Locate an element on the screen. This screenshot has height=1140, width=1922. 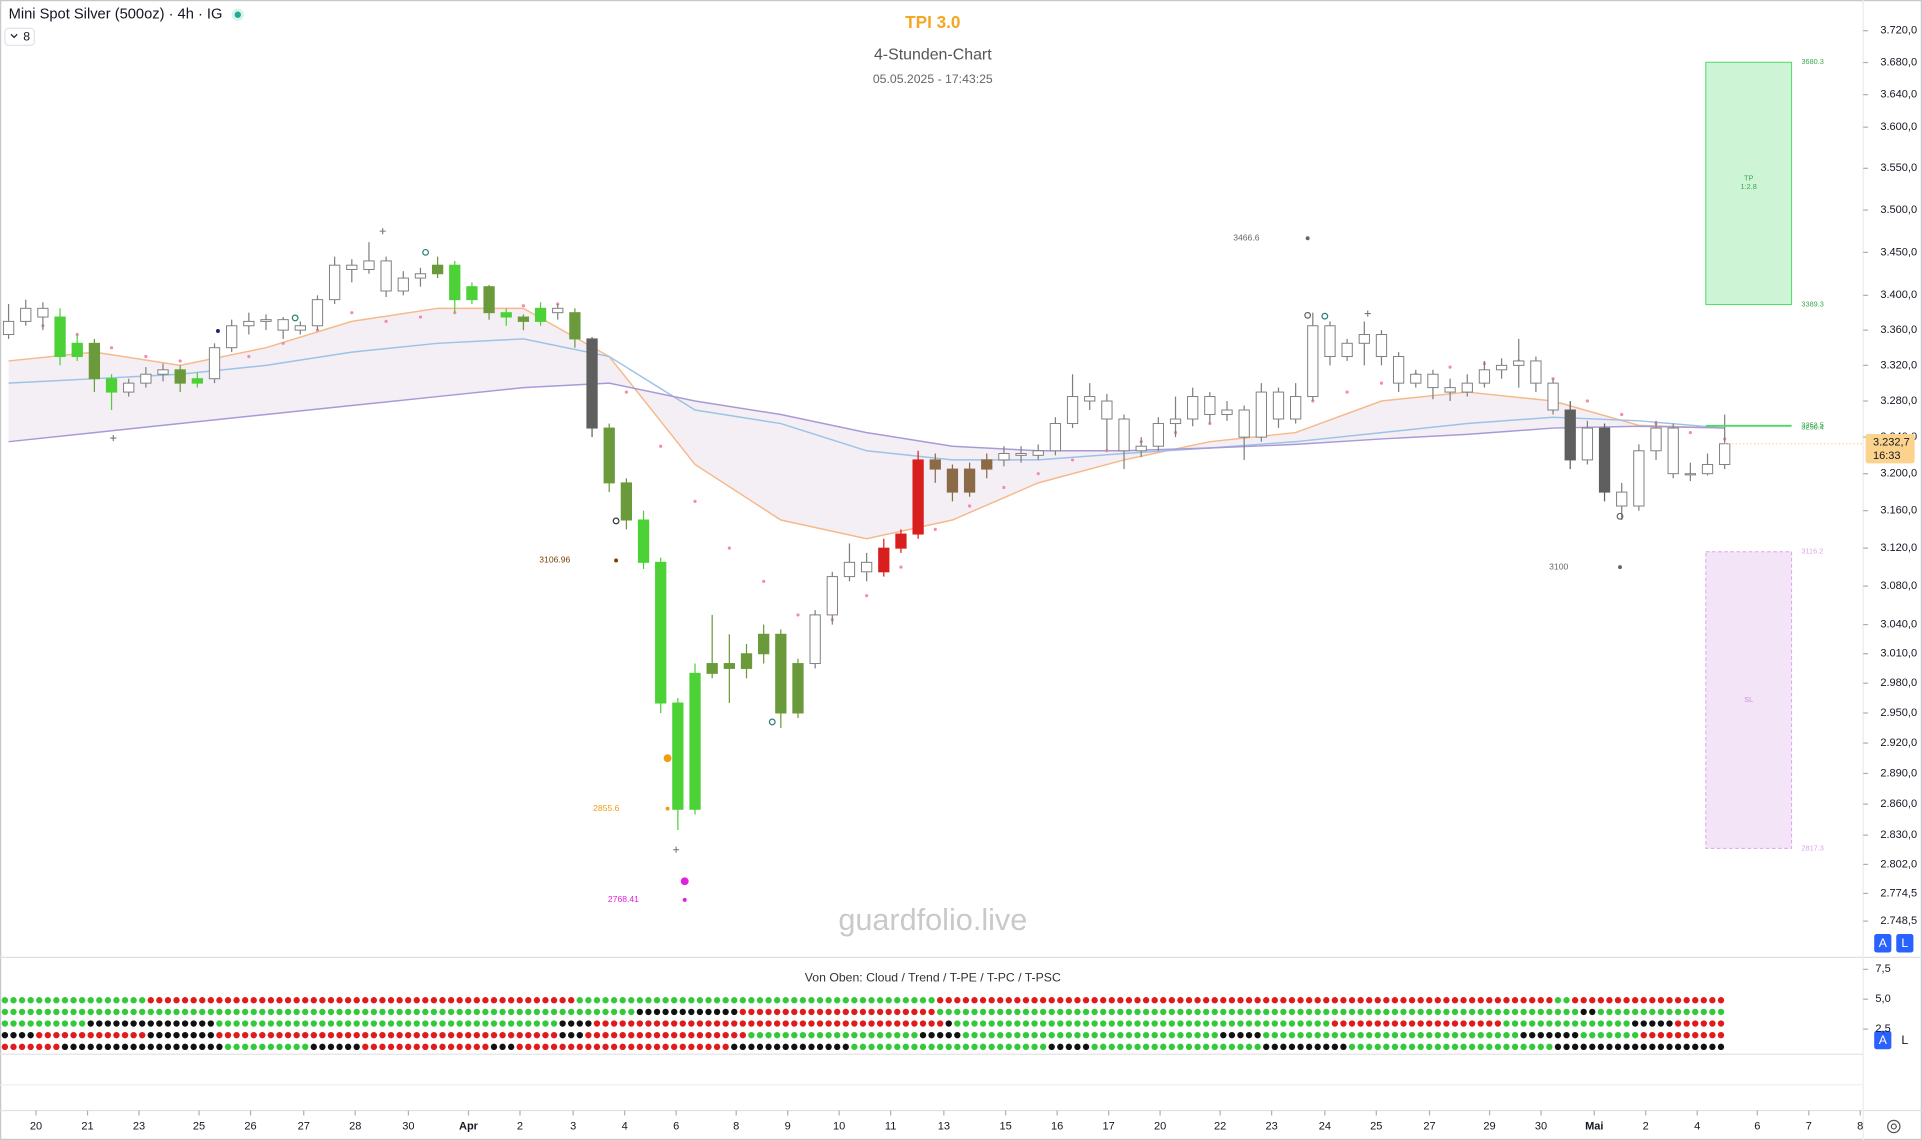
annotation-label: 3106.96 is located at coordinates (554, 560).